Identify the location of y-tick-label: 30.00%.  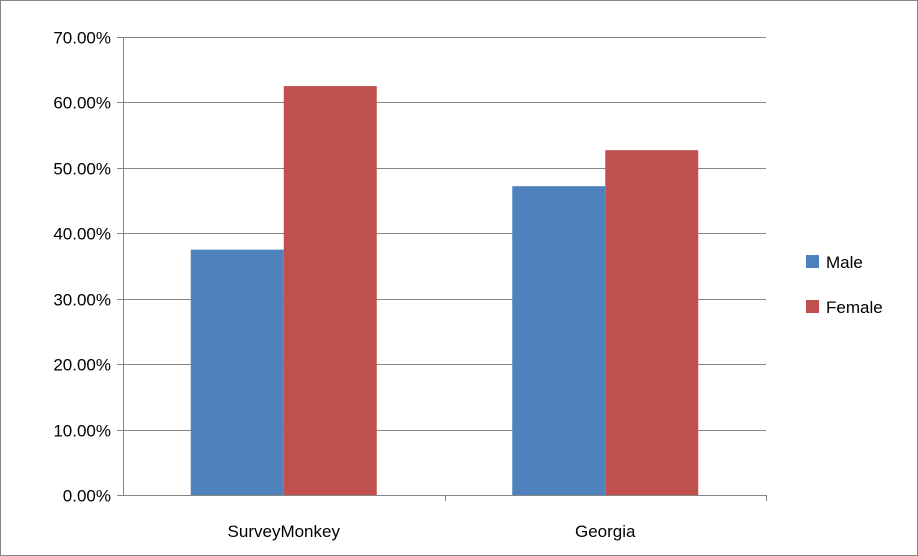
(82, 300).